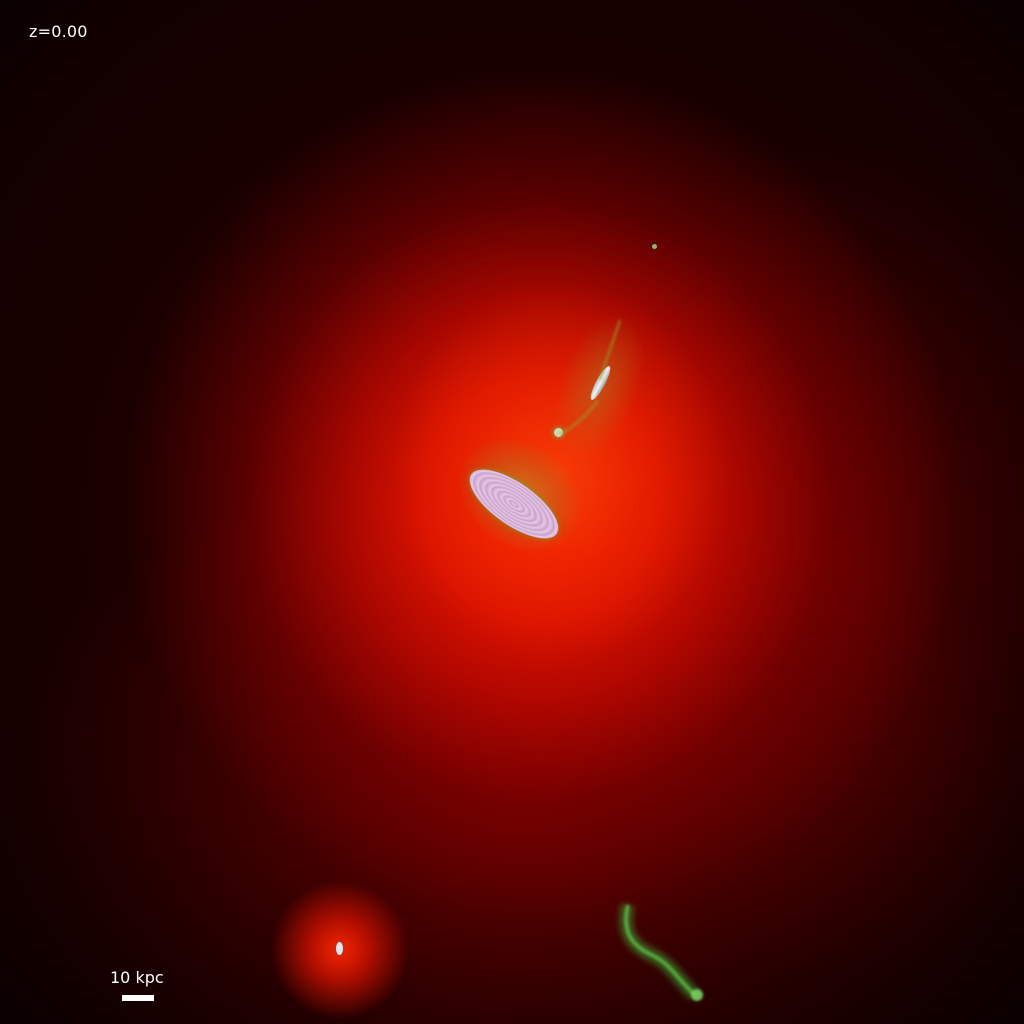 The height and width of the screenshot is (1024, 1024). Describe the element at coordinates (339, 948) in the screenshot. I see `satellite-galaxy` at that location.